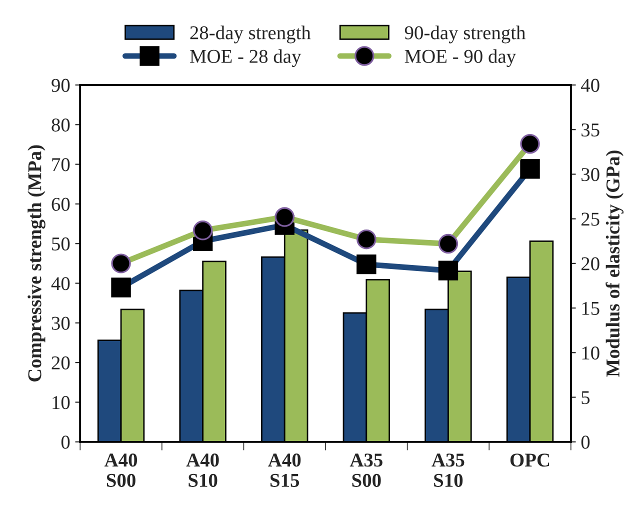  What do you see at coordinates (65, 442) in the screenshot?
I see `y-tick-label: 0` at bounding box center [65, 442].